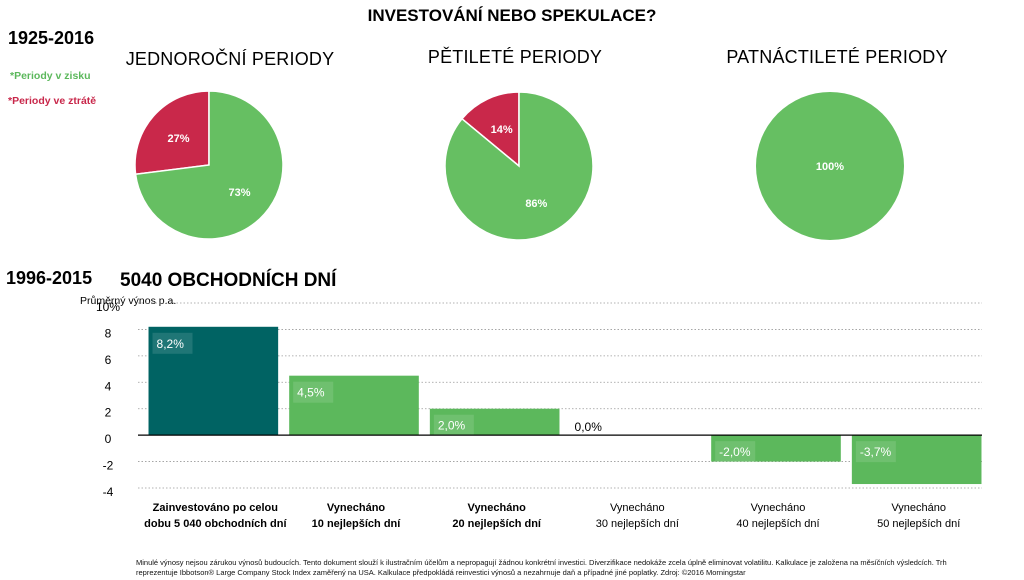  I want to click on bar-chart-title: 5040 OBCHODNÍCH DNÍ, so click(228, 280).